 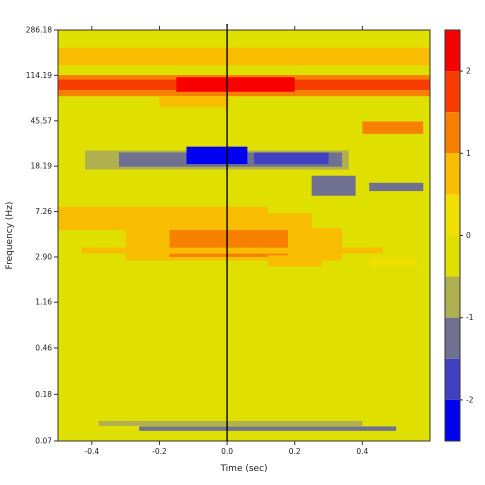 What do you see at coordinates (243, 469) in the screenshot?
I see `x-axis-label: Time (sec)` at bounding box center [243, 469].